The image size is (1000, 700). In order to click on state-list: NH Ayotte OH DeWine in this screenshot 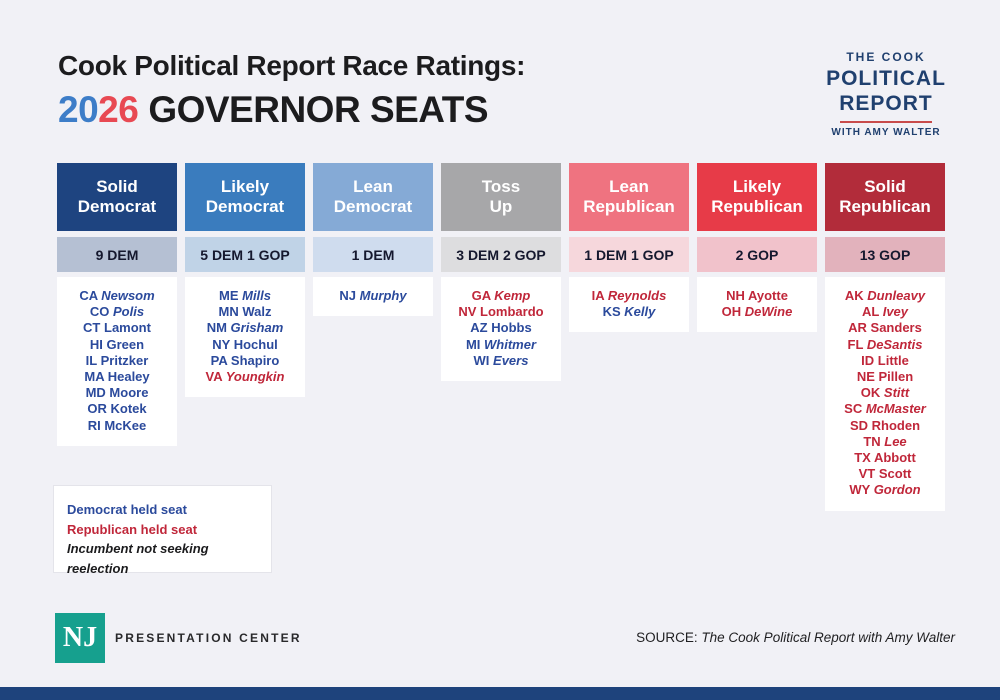, I will do `click(757, 305)`.